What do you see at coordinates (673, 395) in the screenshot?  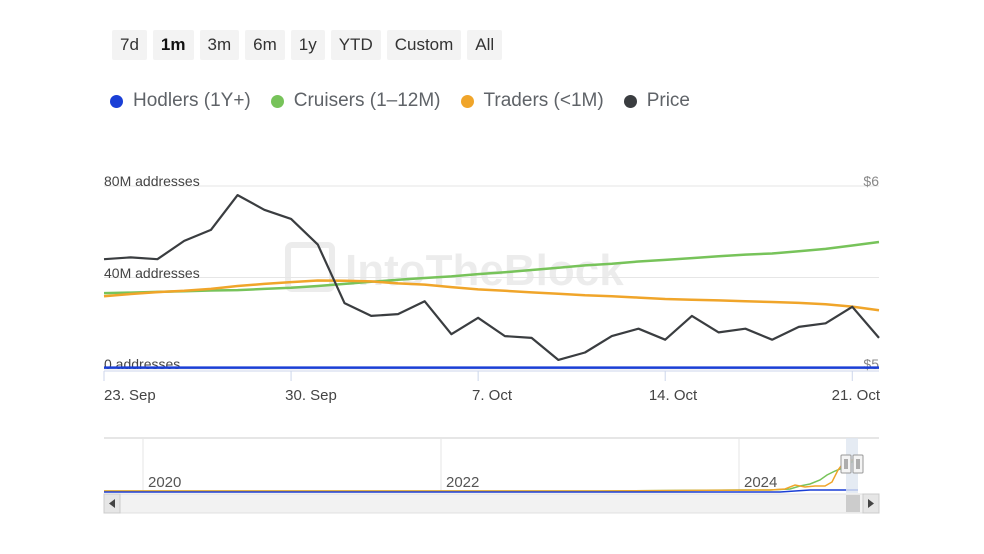 I see `x-tick-label-3: 14. Oct` at bounding box center [673, 395].